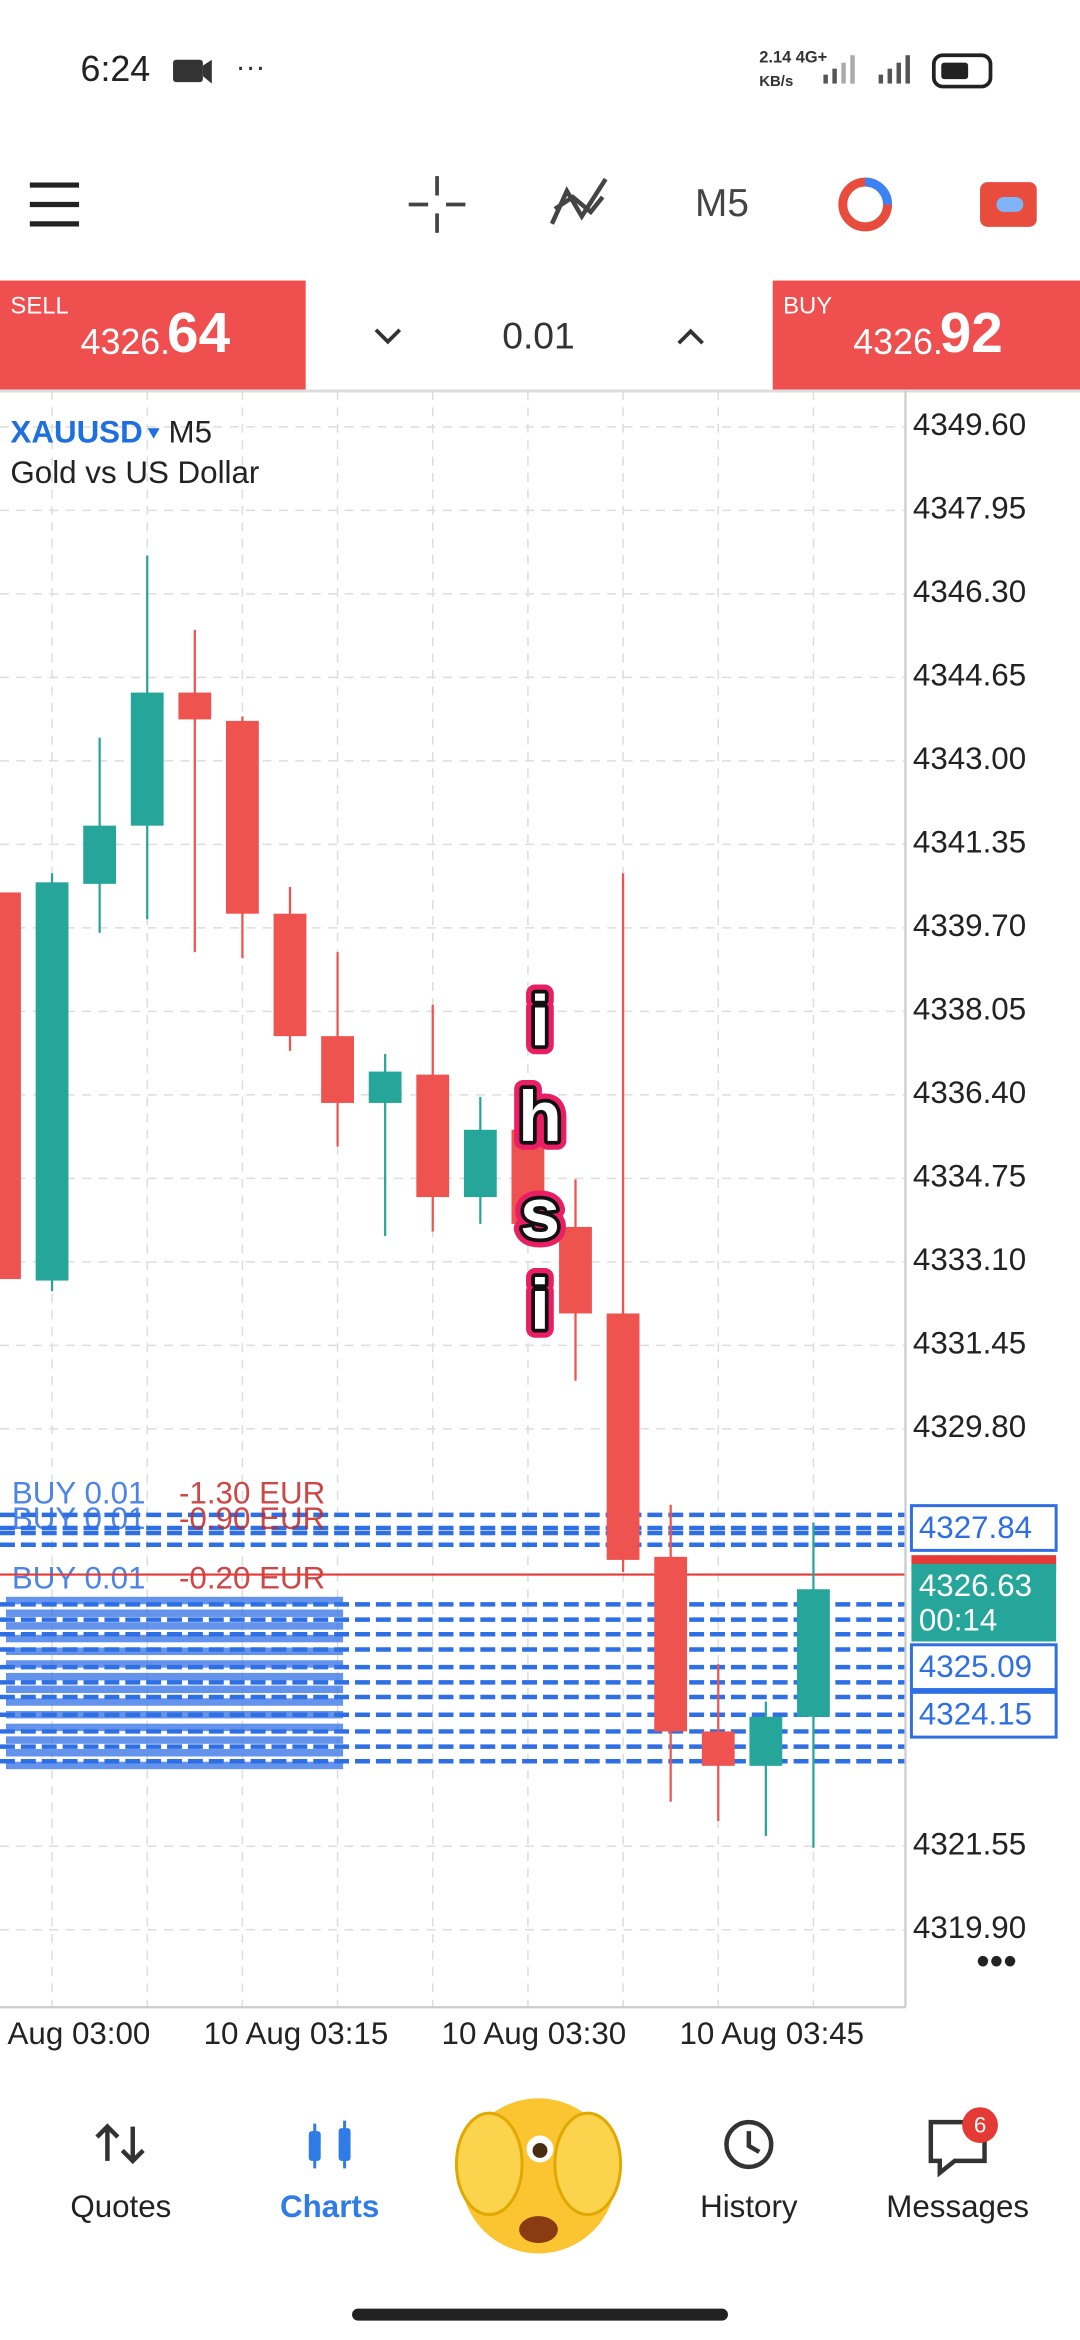 The width and height of the screenshot is (1080, 2340). What do you see at coordinates (690, 336) in the screenshot?
I see `volume-up` at bounding box center [690, 336].